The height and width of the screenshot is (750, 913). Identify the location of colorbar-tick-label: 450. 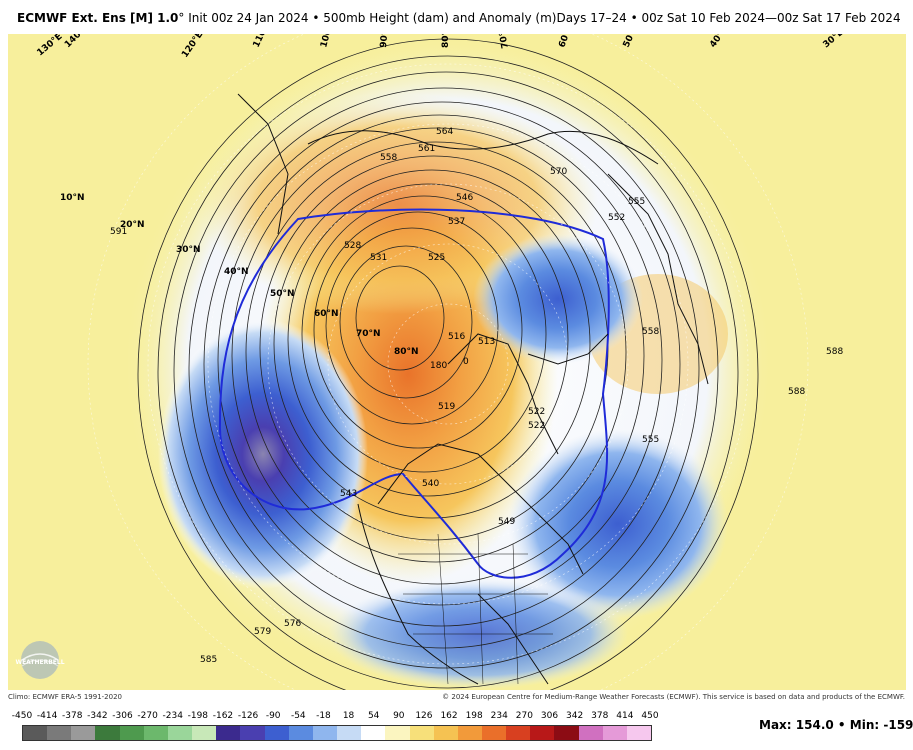
(650, 716).